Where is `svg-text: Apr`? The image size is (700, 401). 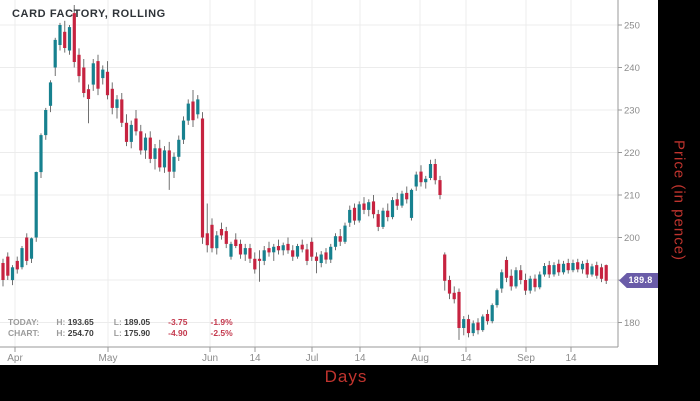
svg-text: Apr is located at coordinates (15, 358).